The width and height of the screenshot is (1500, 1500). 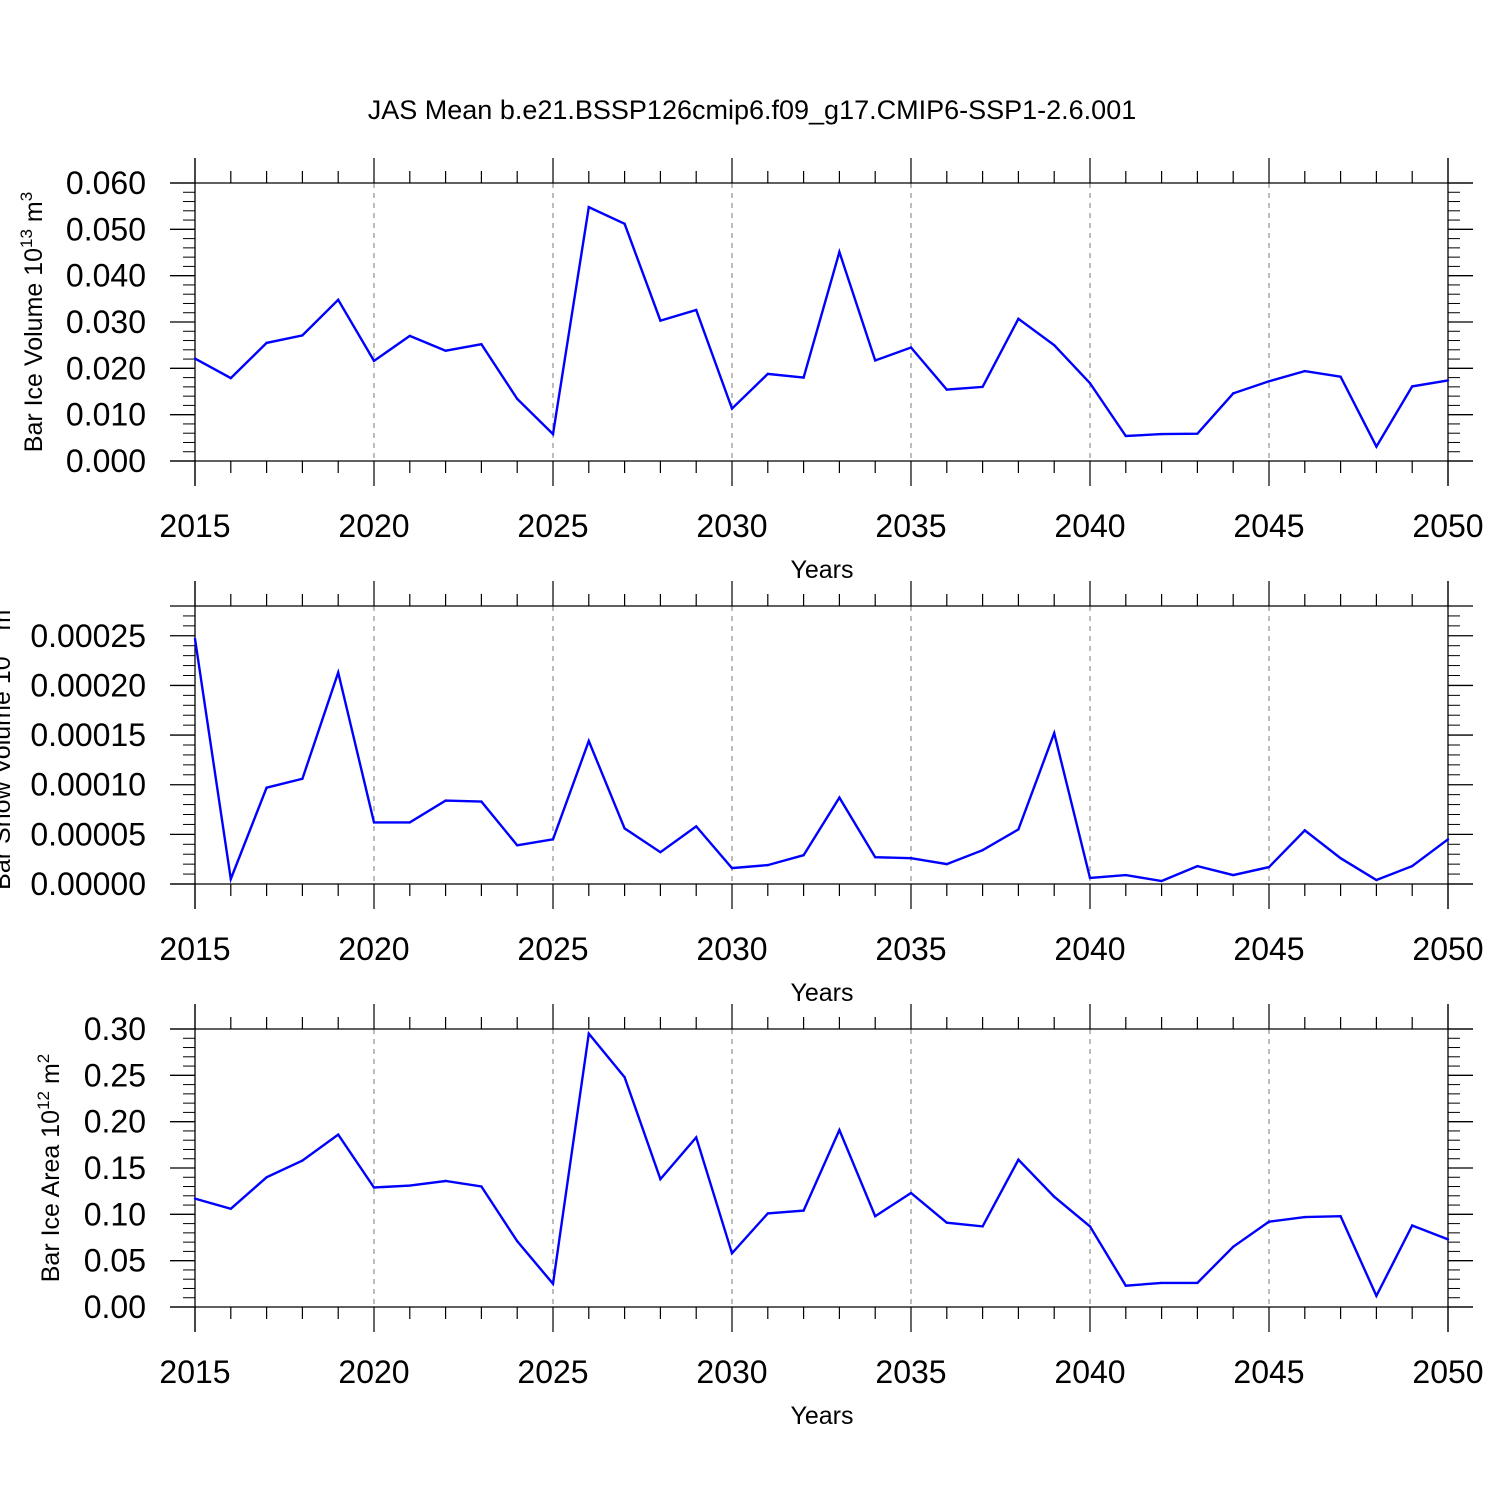 I want to click on x-tick-label: 2035, so click(x=910, y=949).